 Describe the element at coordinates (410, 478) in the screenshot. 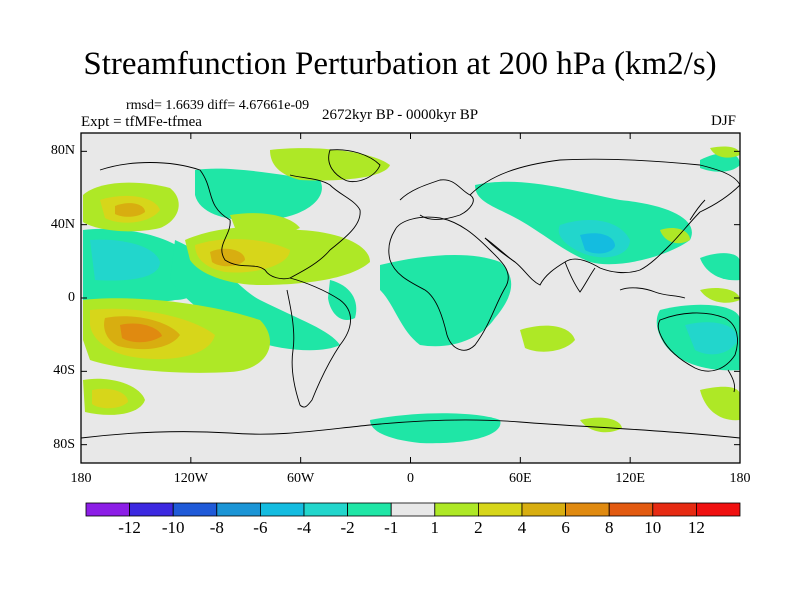

I see `lon-tick-label: 0` at that location.